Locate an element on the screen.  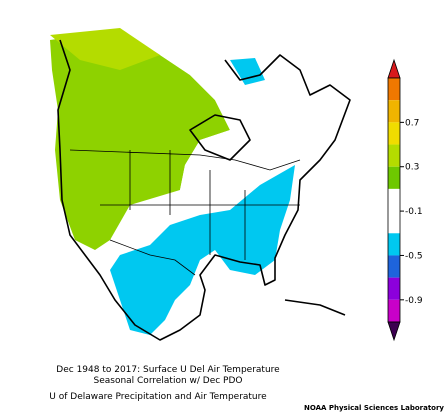
colorbar-frame is located at coordinates (394, 200).